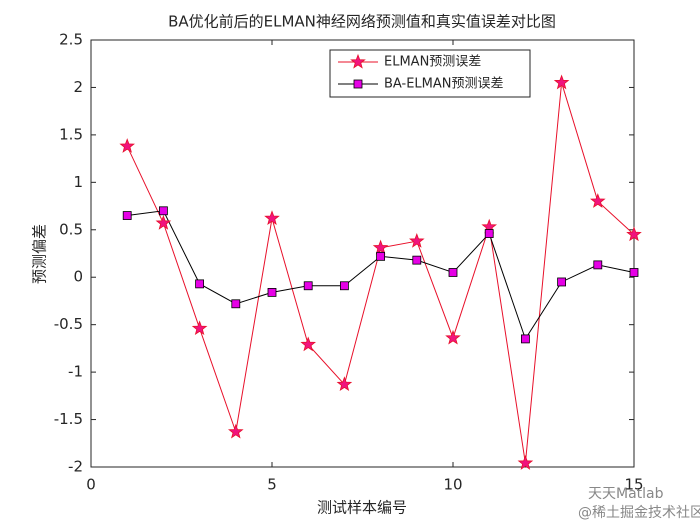  Describe the element at coordinates (75, 467) in the screenshot. I see `y-tick-label: -2` at that location.